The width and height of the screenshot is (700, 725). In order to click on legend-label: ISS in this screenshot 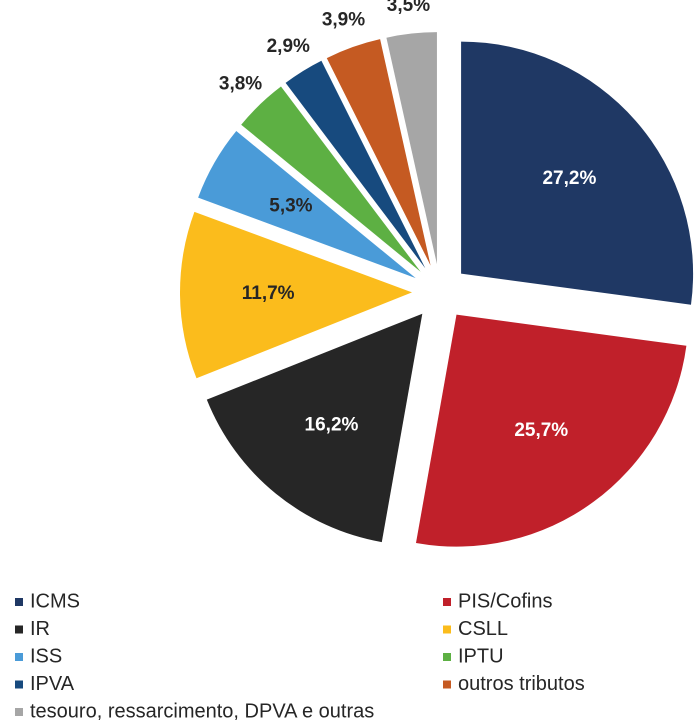, I will do `click(46, 656)`.